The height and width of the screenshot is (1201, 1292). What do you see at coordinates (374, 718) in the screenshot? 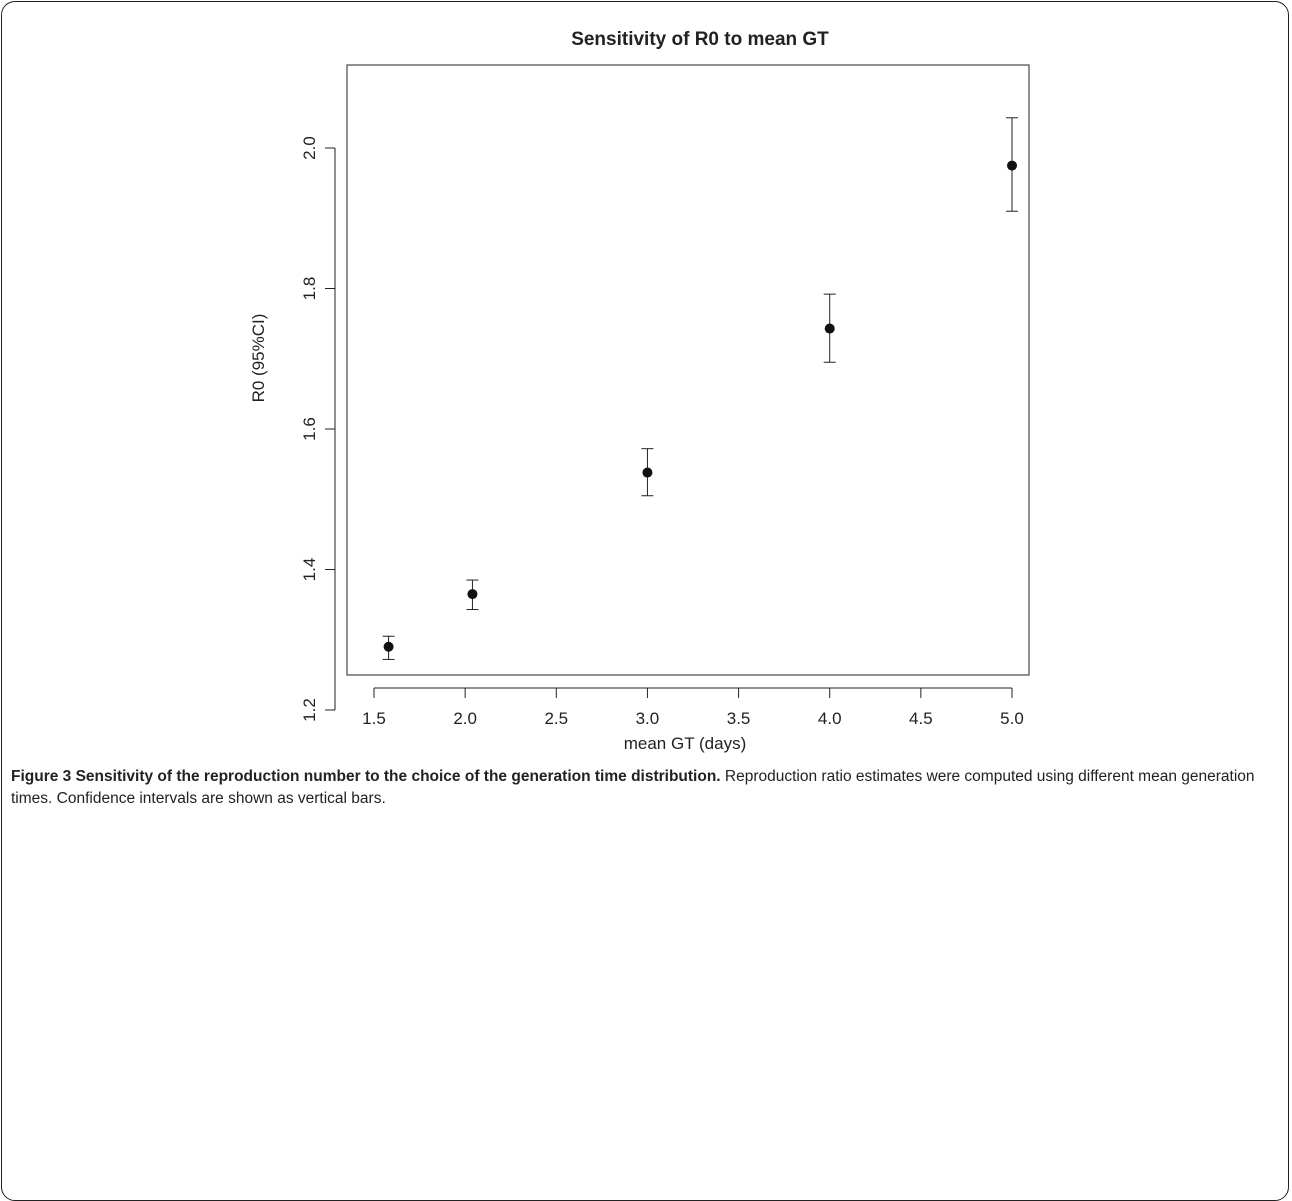
I see `x-tick-label: 1.5` at bounding box center [374, 718].